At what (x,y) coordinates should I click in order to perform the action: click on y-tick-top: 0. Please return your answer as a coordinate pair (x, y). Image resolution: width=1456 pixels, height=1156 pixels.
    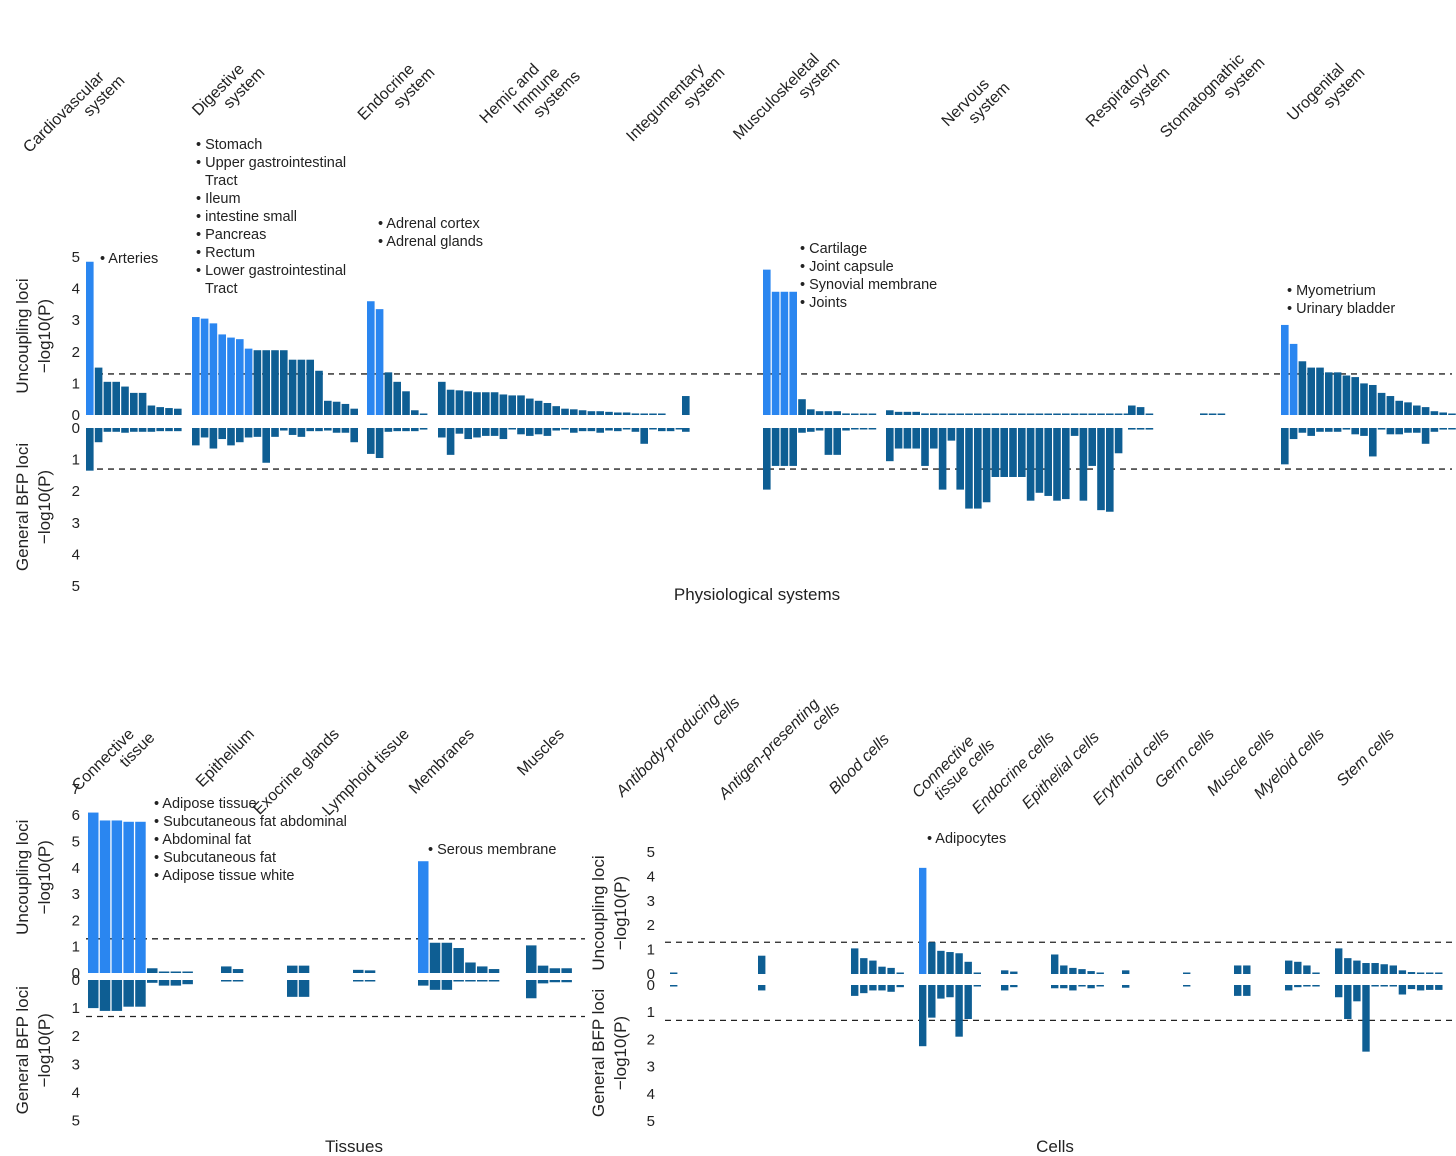
    Looking at the image, I should click on (651, 974).